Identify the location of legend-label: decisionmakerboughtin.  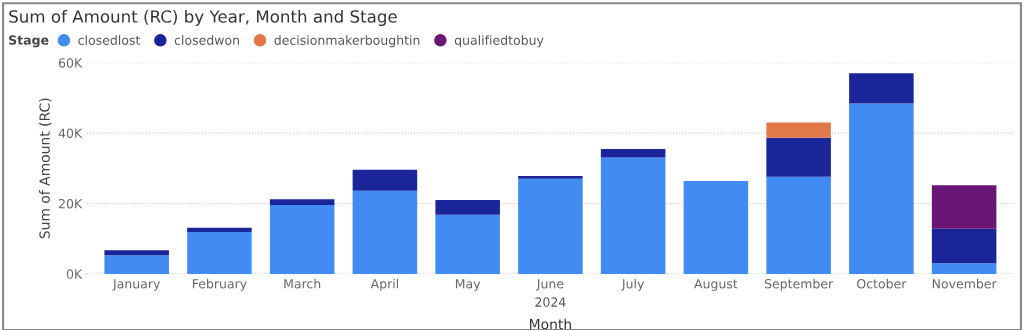
(347, 41).